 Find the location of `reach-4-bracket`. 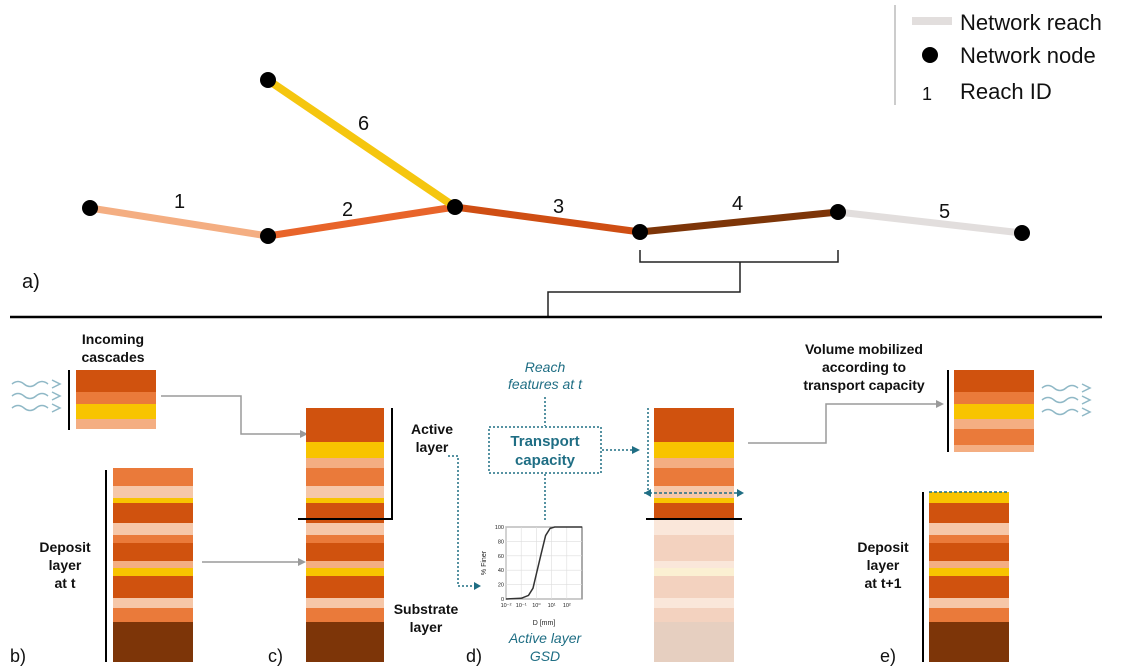

reach-4-bracket is located at coordinates (739, 256).